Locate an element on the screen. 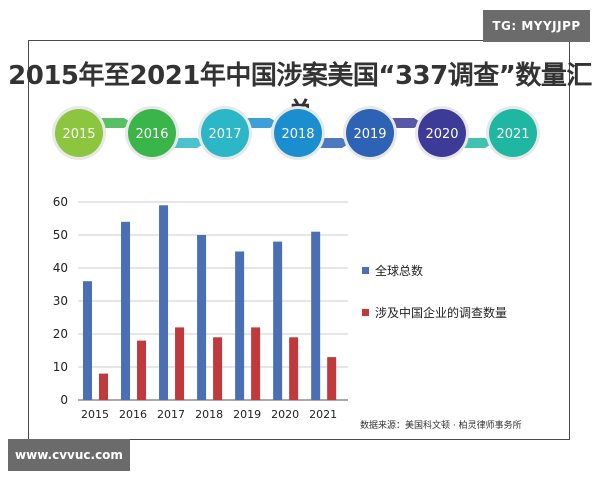  bar-global-2016 is located at coordinates (126, 310).